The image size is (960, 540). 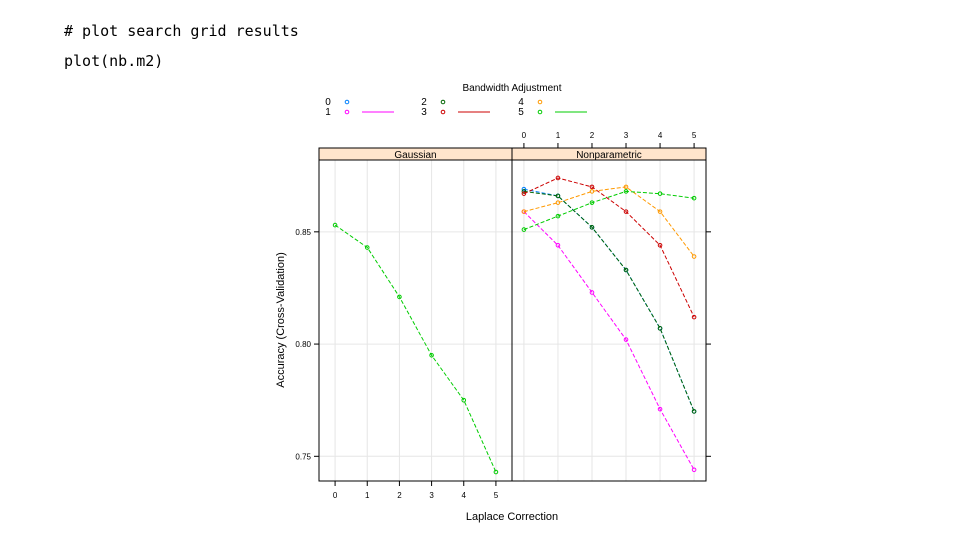 I want to click on legend-key-label: 1, so click(x=328, y=112).